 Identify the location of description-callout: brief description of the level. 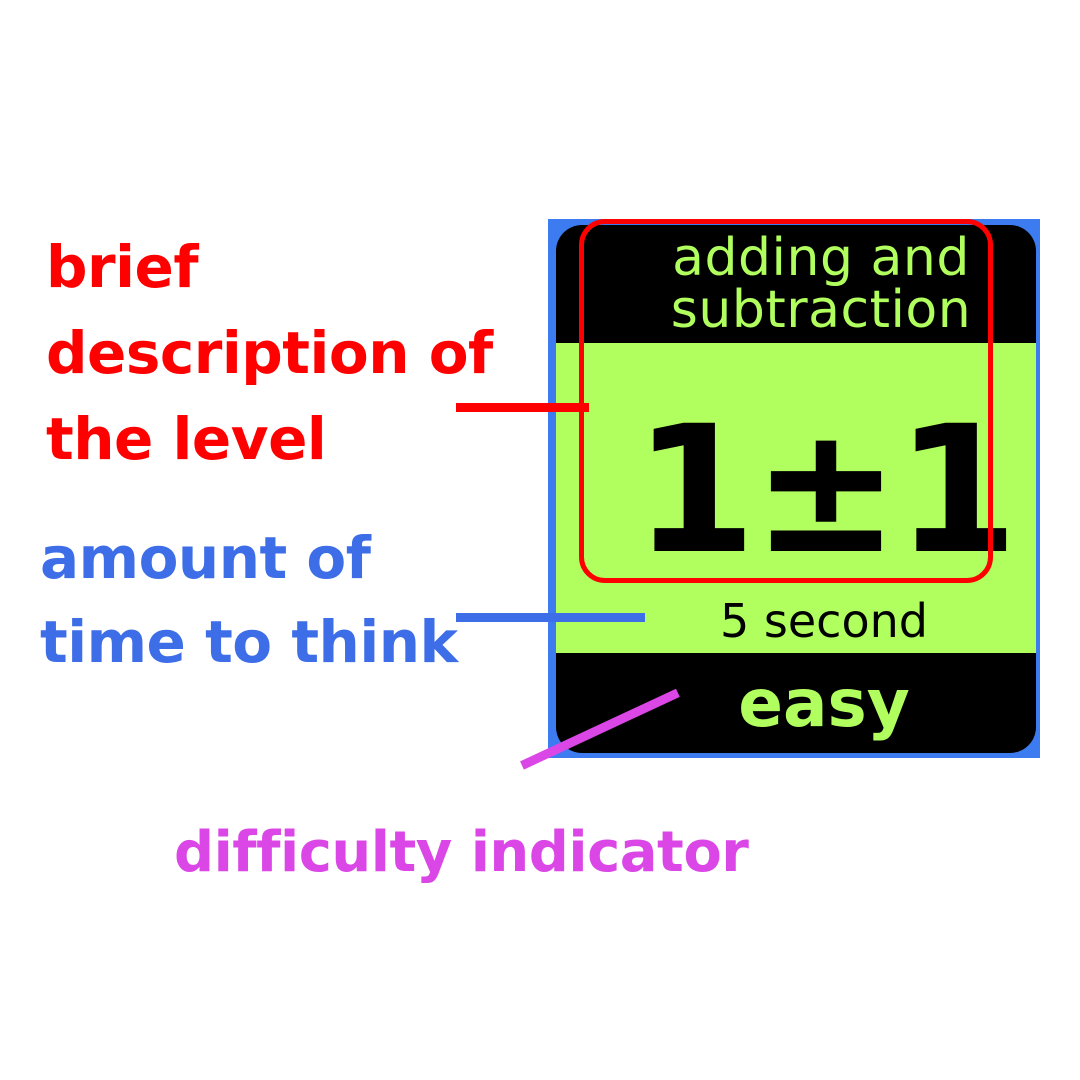
(269, 353).